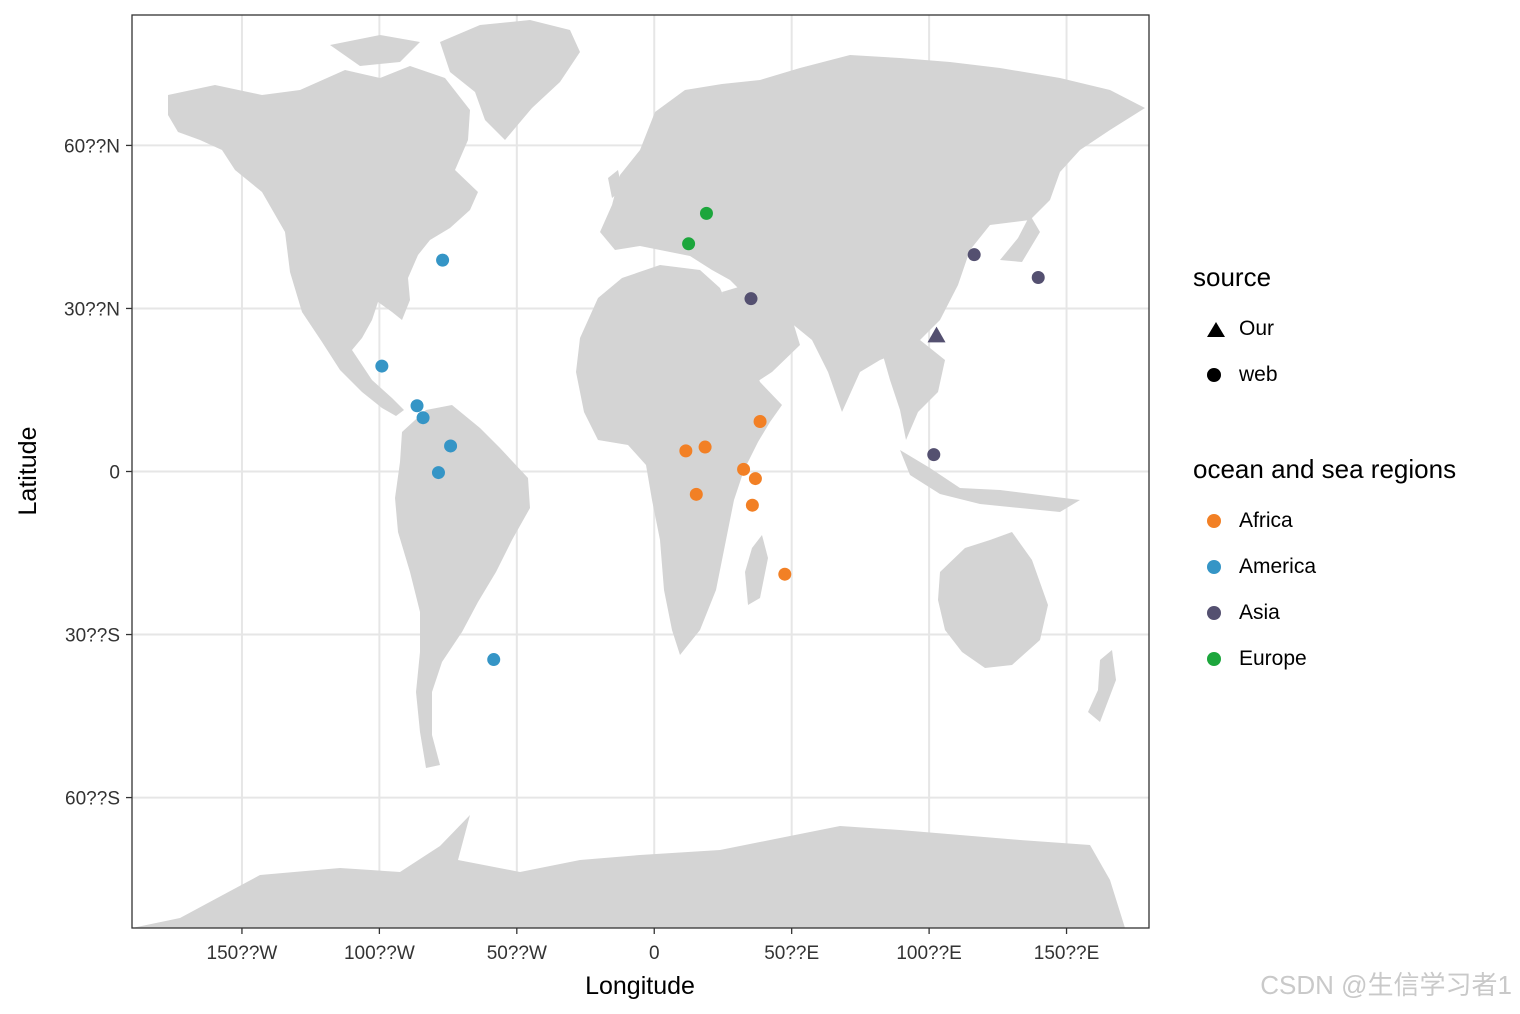  Describe the element at coordinates (679, 460) in the screenshot. I see `land-africa` at that location.